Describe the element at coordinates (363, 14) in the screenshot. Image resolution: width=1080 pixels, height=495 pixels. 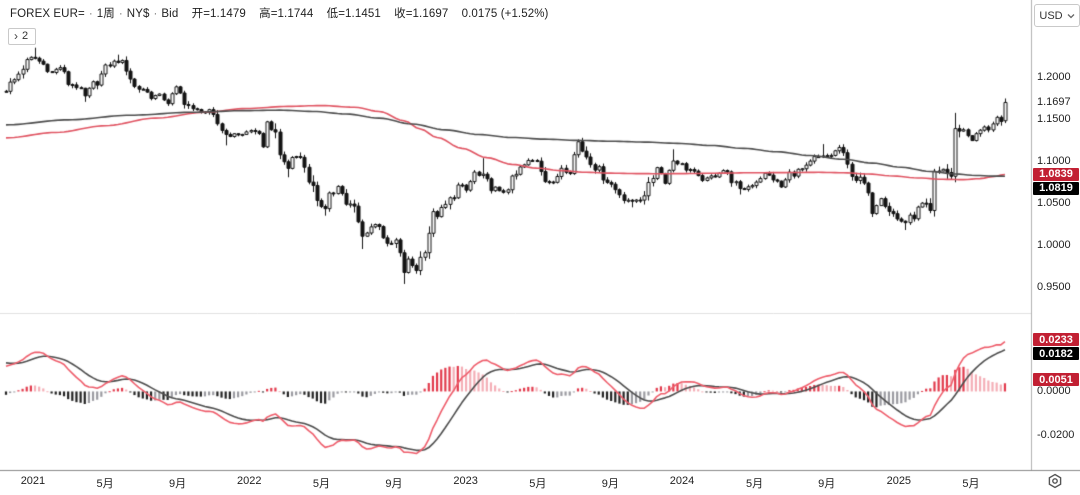
I see `low-value: 1.1451` at that location.